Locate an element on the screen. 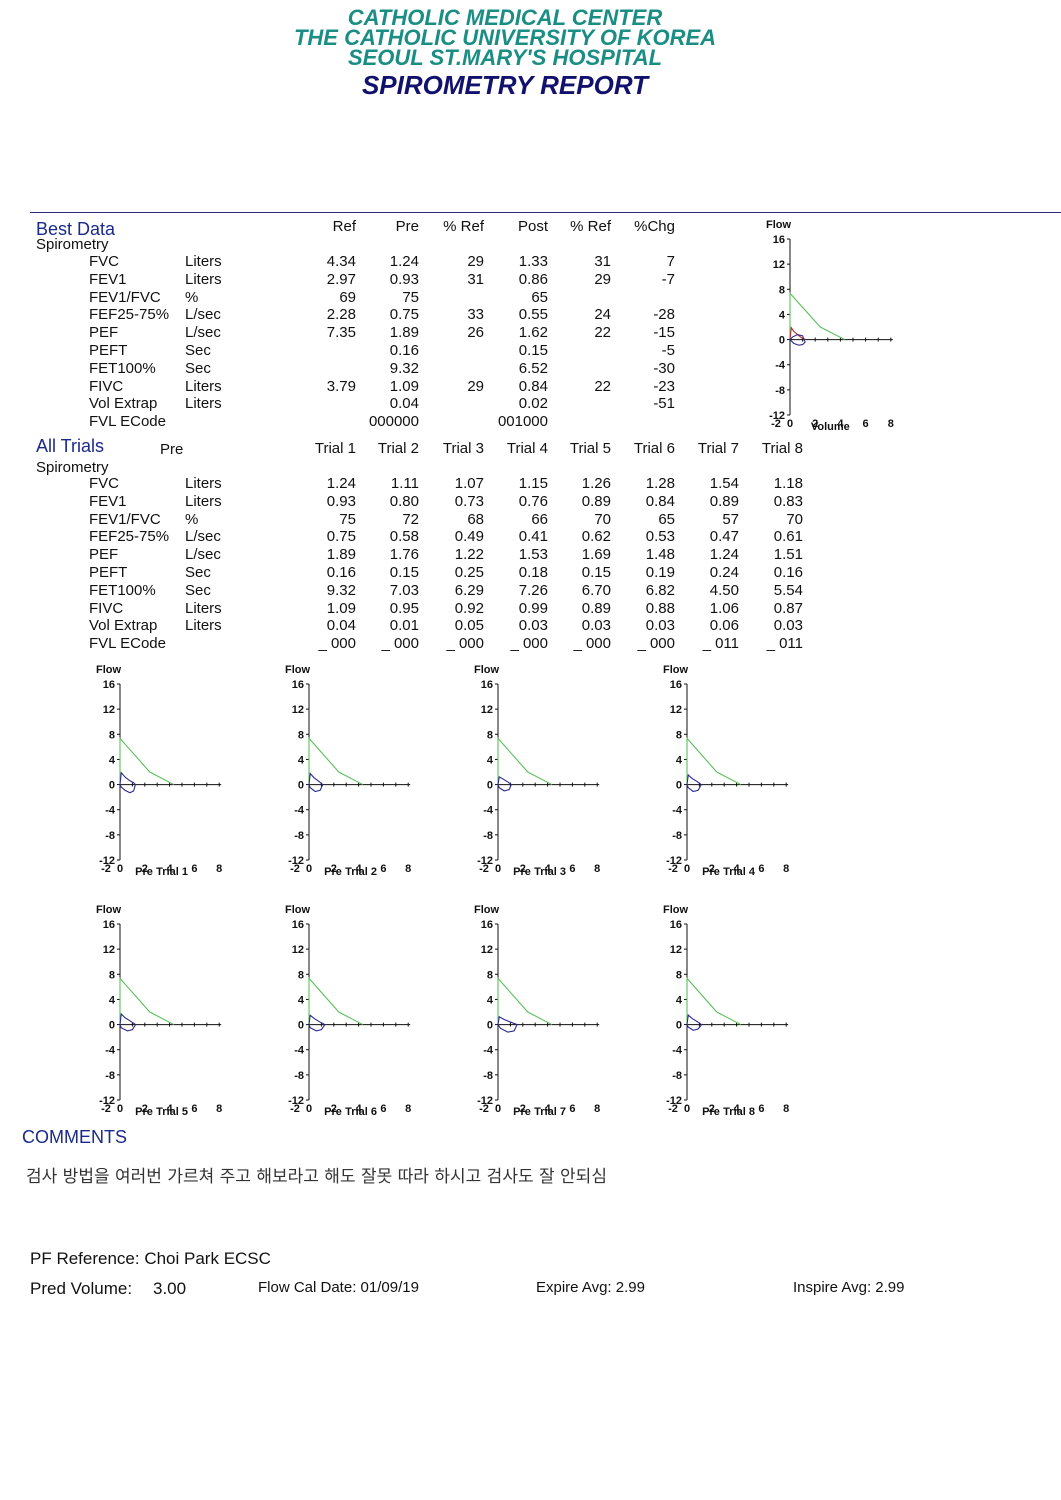 This screenshot has width=1061, height=1500. best-cell: 22 is located at coordinates (602, 386).